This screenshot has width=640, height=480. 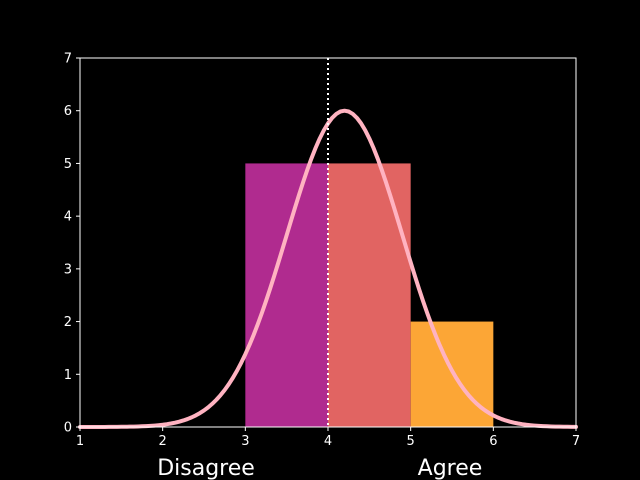 What do you see at coordinates (68, 428) in the screenshot?
I see `y-tick-label-0: 0` at bounding box center [68, 428].